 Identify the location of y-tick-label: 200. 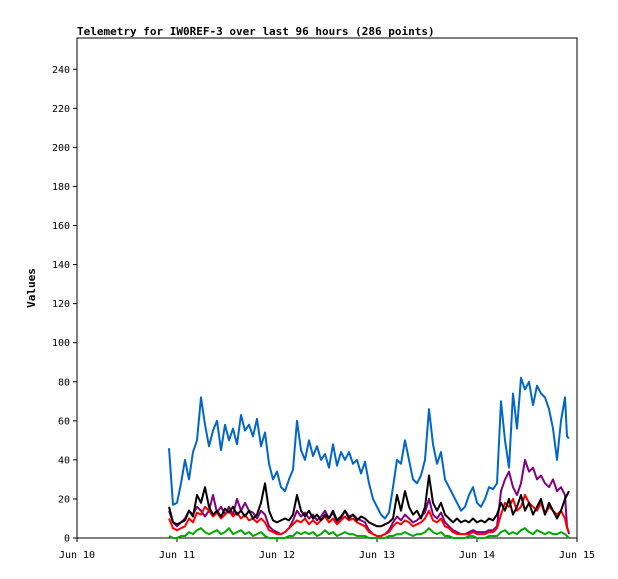
(61, 148).